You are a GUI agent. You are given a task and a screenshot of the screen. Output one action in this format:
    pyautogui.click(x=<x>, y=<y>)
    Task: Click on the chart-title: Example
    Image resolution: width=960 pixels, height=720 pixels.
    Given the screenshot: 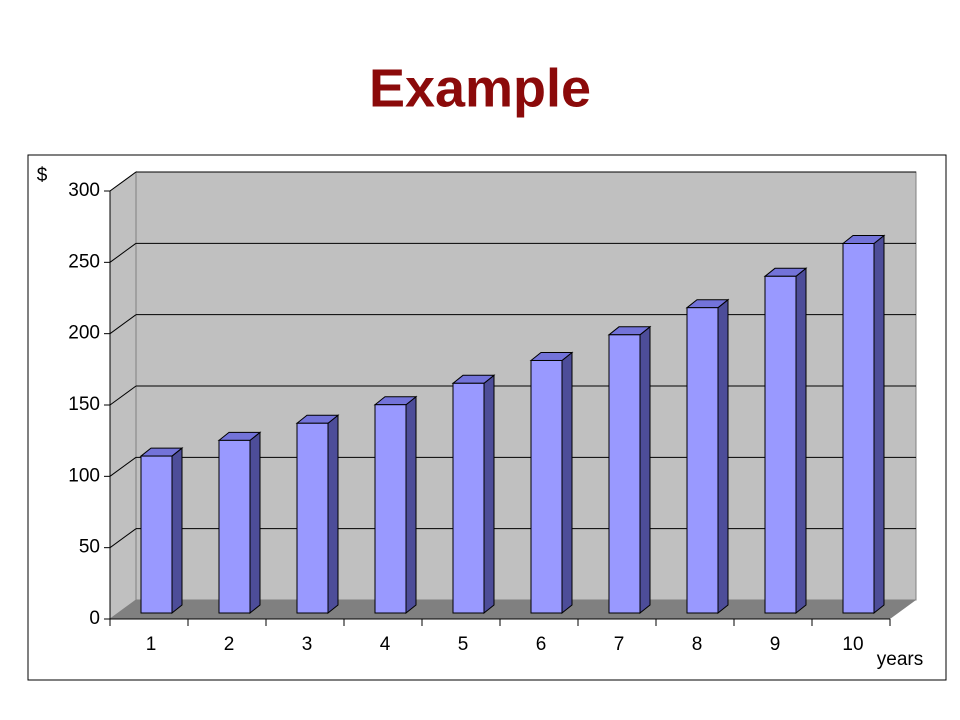 What is the action you would take?
    pyautogui.click(x=480, y=88)
    